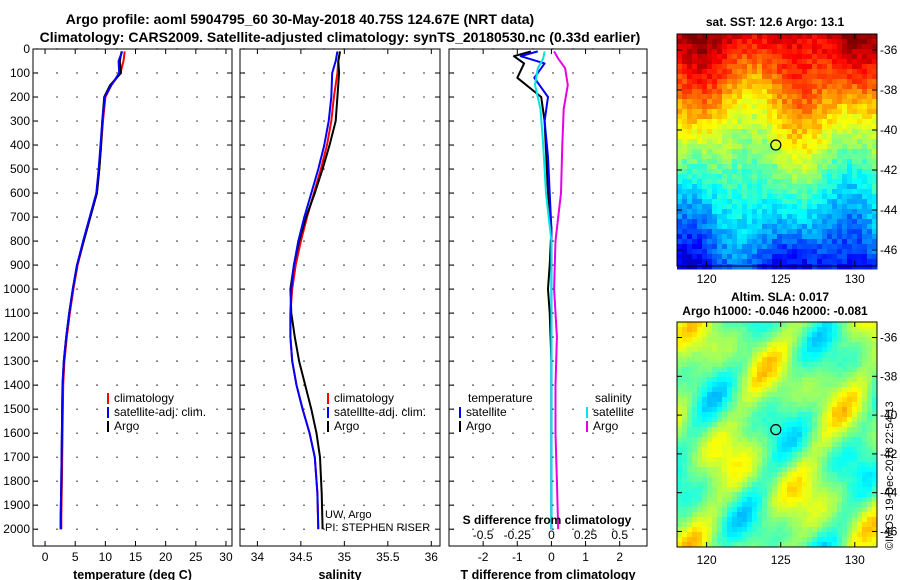 The width and height of the screenshot is (900, 580). I want to click on x-tick-label: 34, so click(258, 557).